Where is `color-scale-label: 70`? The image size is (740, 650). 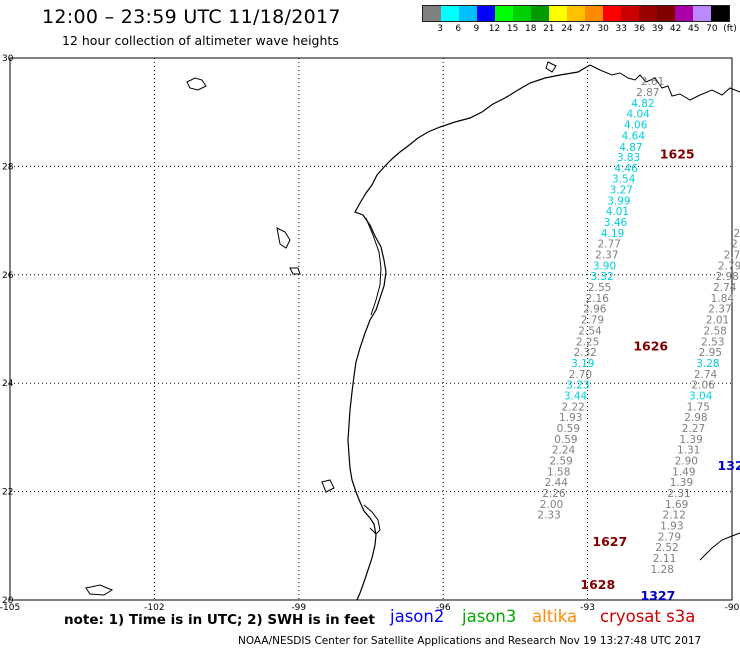
color-scale-label: 70 is located at coordinates (712, 29).